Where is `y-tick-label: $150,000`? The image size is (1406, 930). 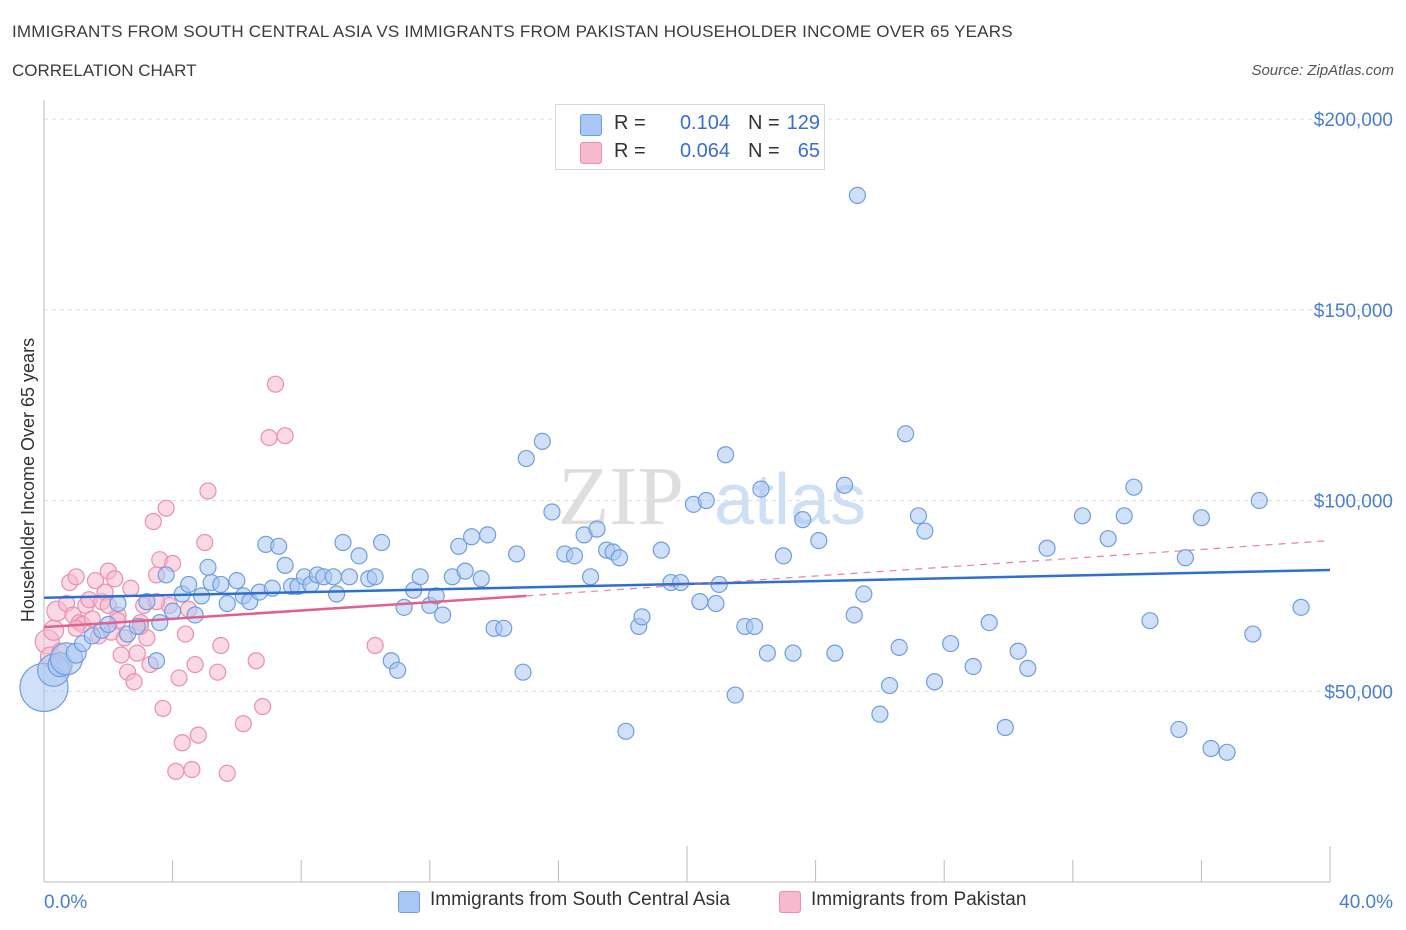
y-tick-label: $150,000 is located at coordinates (1353, 311).